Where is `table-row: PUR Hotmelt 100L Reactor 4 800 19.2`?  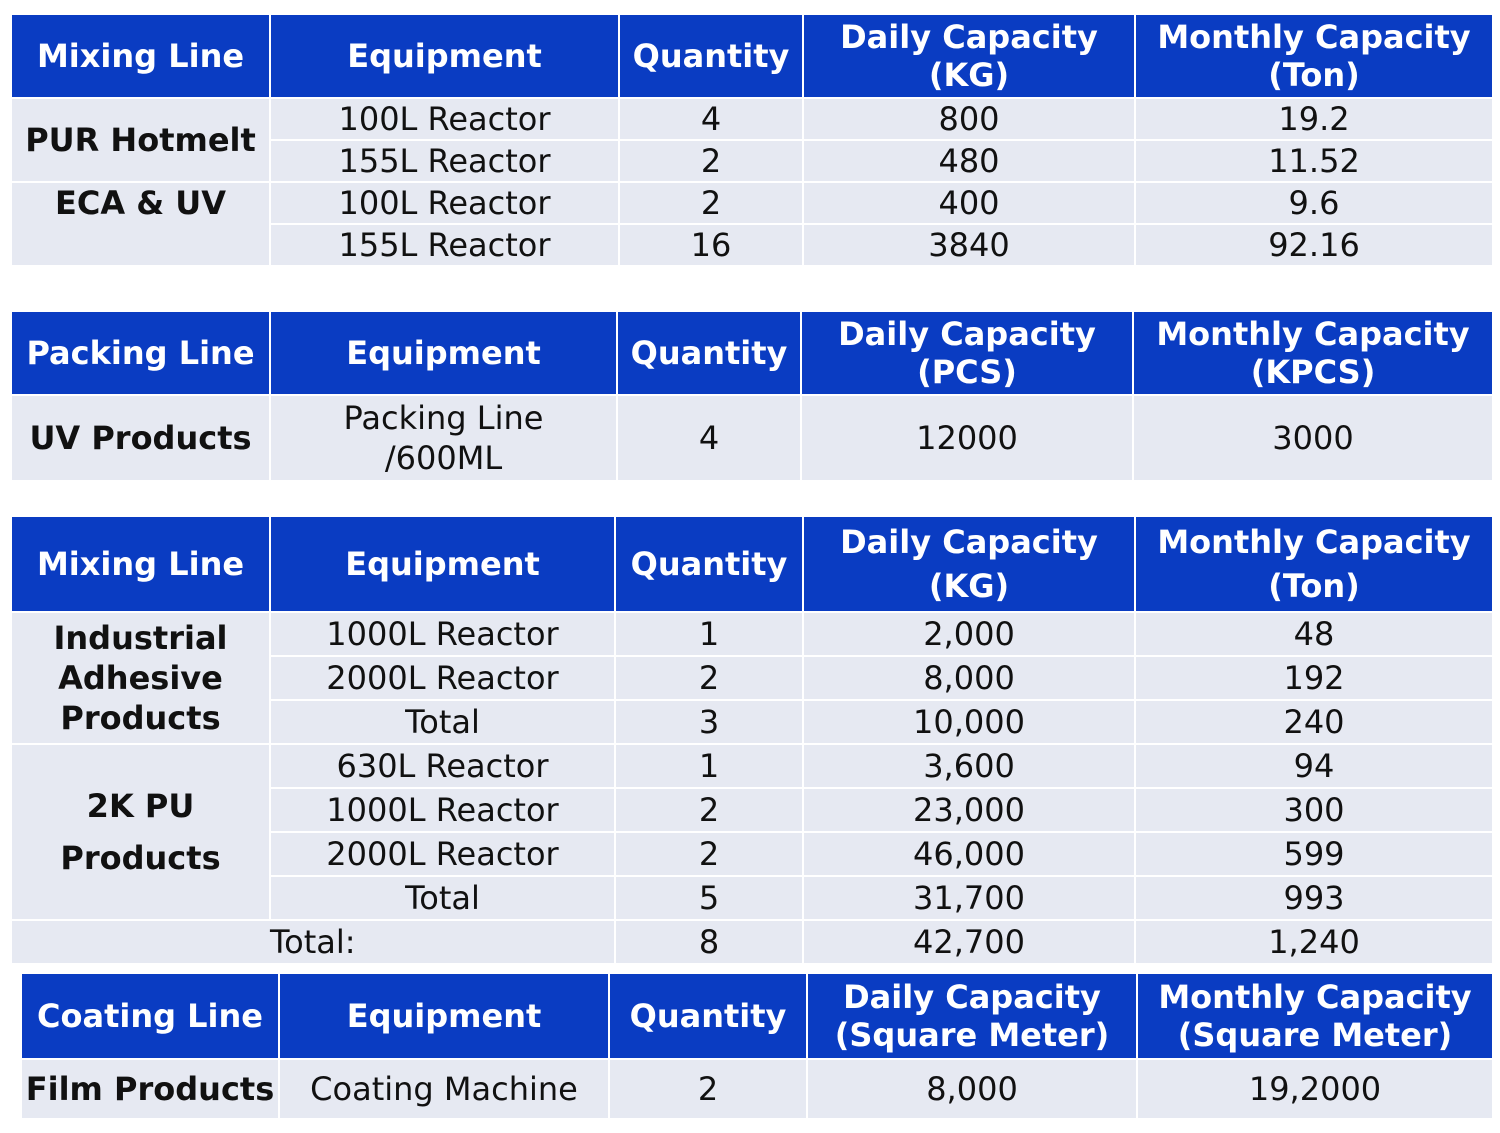
table-row: PUR Hotmelt 100L Reactor 4 800 19.2 is located at coordinates (752, 140).